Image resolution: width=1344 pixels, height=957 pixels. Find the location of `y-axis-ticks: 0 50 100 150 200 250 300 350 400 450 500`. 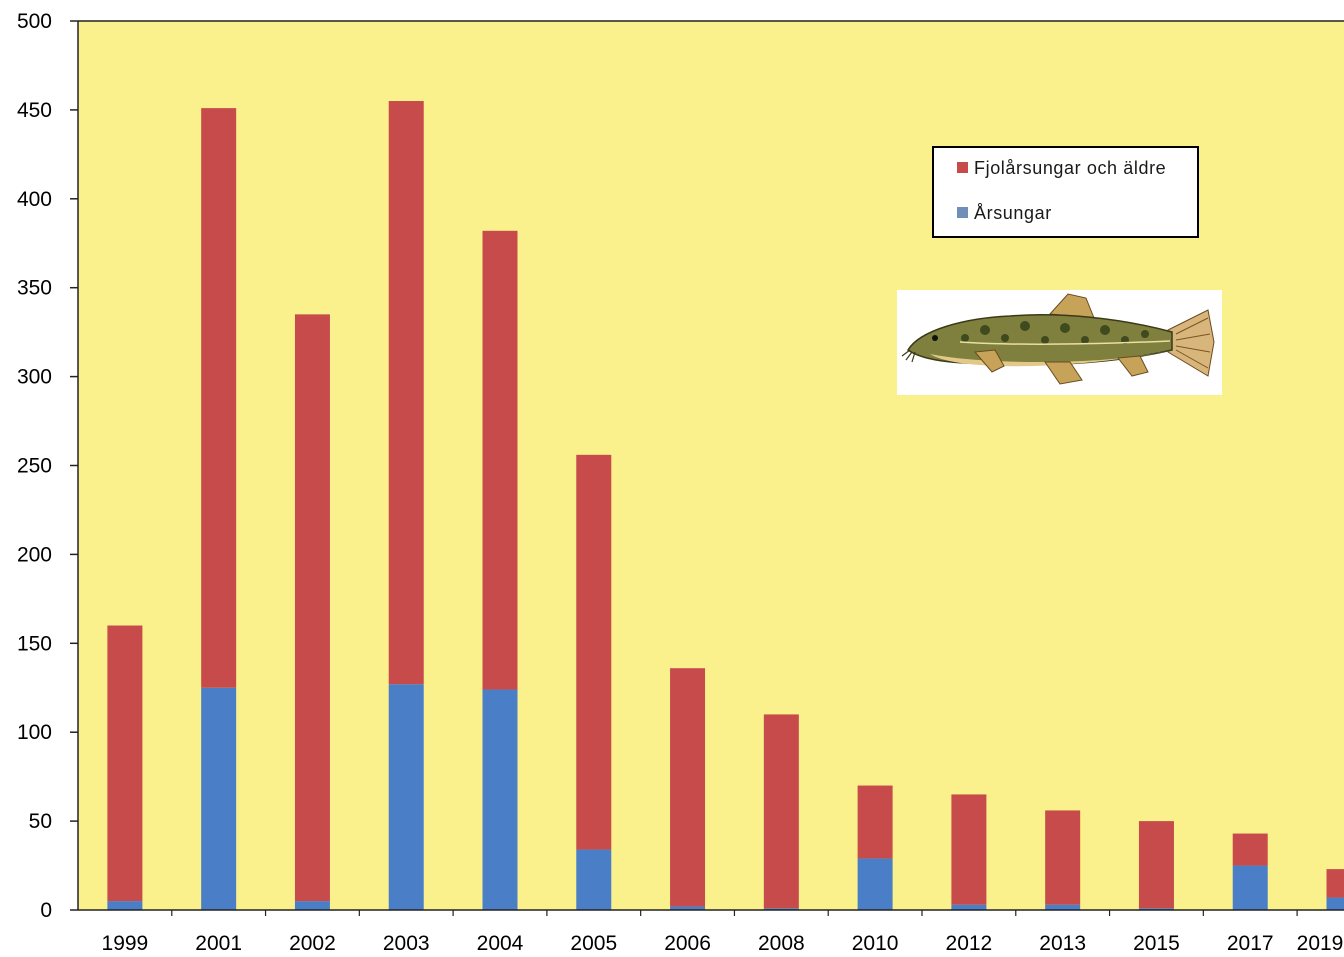

y-axis-ticks: 0 50 100 150 200 250 300 350 400 450 500 is located at coordinates (47, 466).